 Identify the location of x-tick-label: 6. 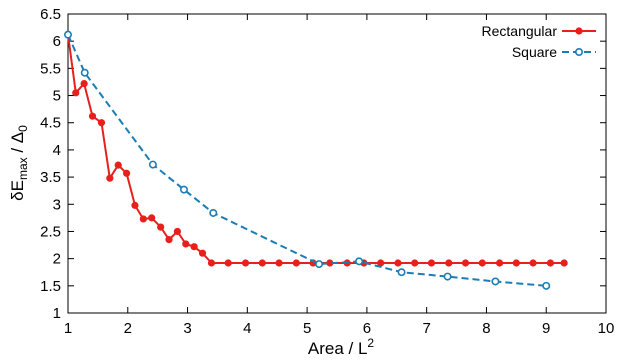
(367, 328).